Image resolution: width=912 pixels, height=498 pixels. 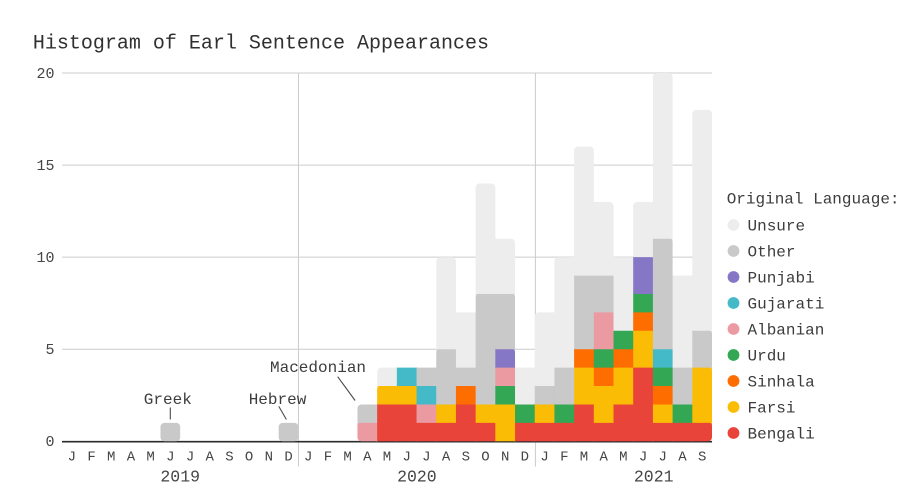 I want to click on svg-text: Macedonian, so click(x=318, y=368).